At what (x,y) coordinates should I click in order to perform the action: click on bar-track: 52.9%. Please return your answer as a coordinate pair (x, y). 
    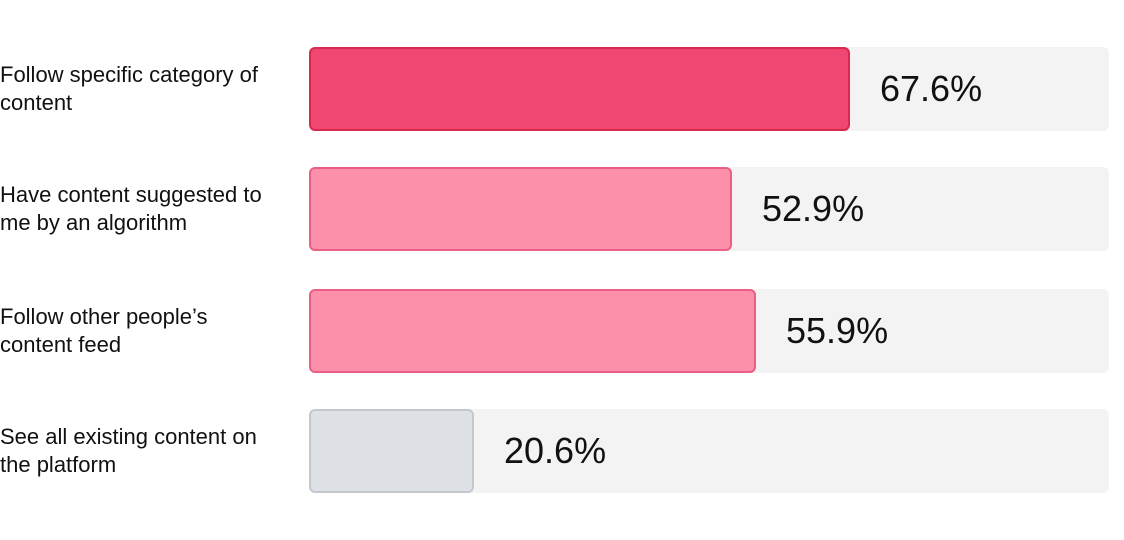
    Looking at the image, I should click on (709, 209).